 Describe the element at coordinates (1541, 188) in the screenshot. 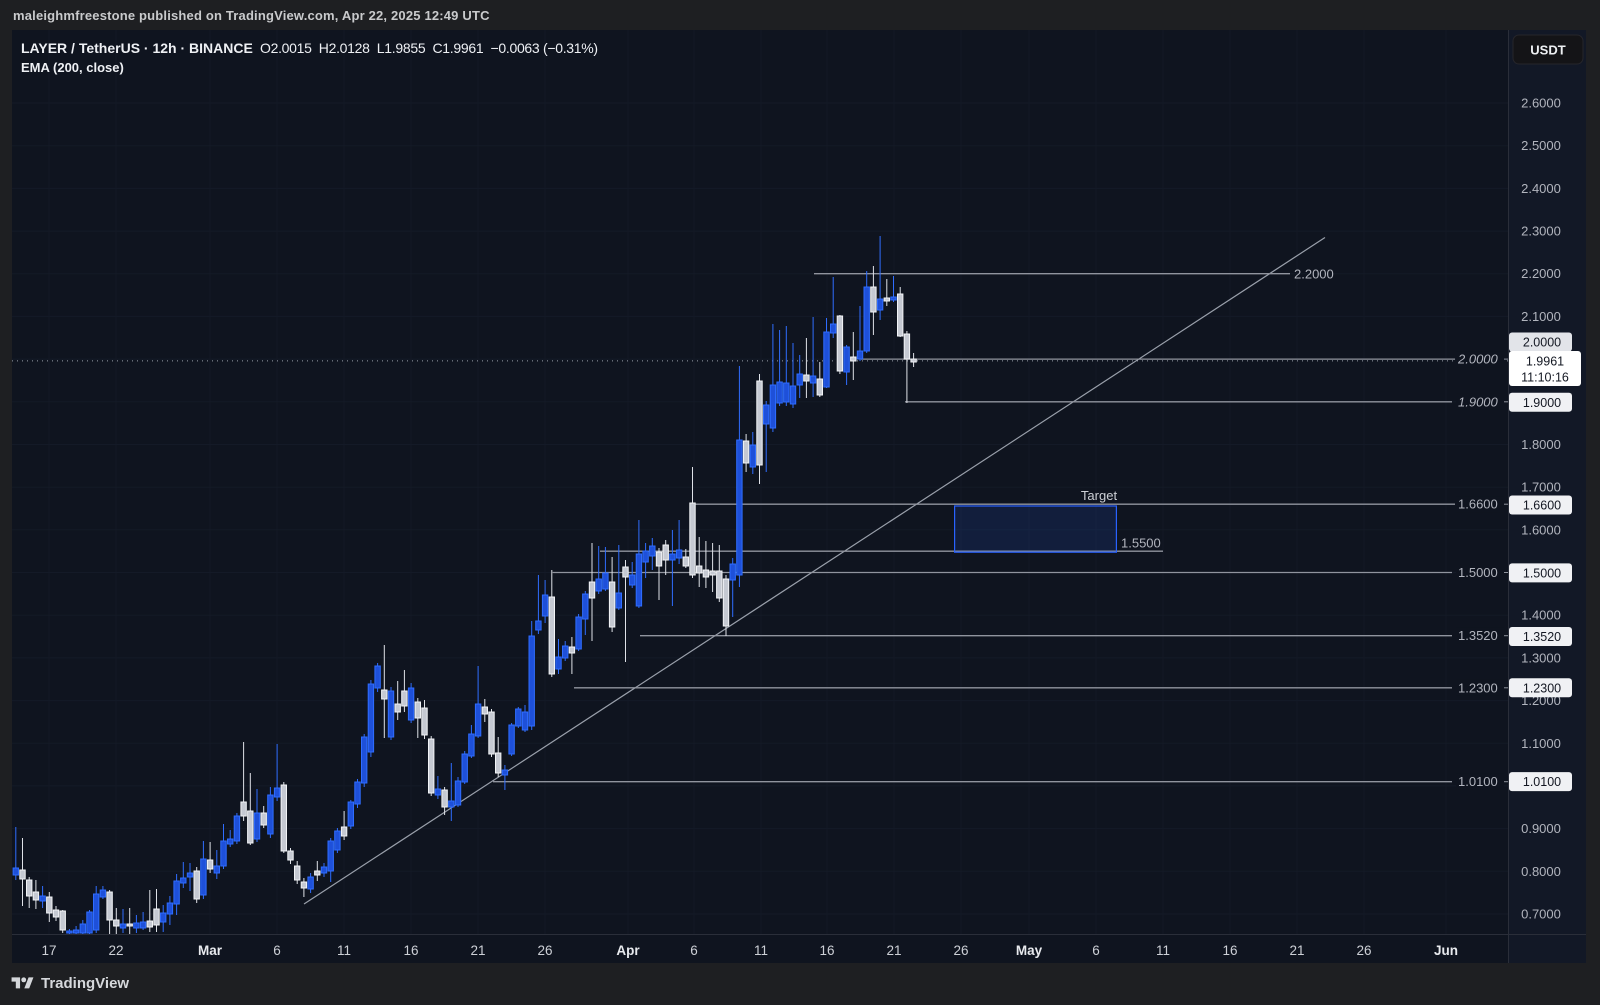

I see `svg-text: 2.4000` at that location.